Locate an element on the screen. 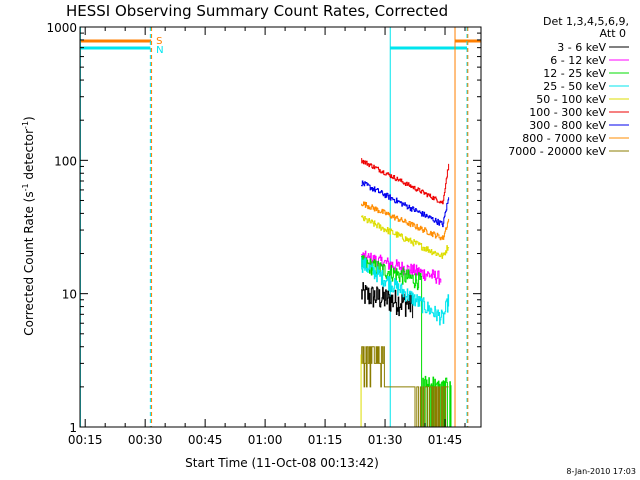 Image resolution: width=640 pixels, height=480 pixels. y-axis-label-end: ) is located at coordinates (29, 118).